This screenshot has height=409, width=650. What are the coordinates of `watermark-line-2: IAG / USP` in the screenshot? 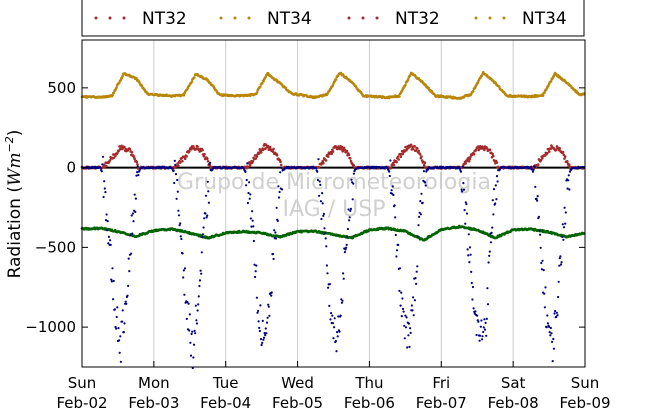 It's located at (334, 209).